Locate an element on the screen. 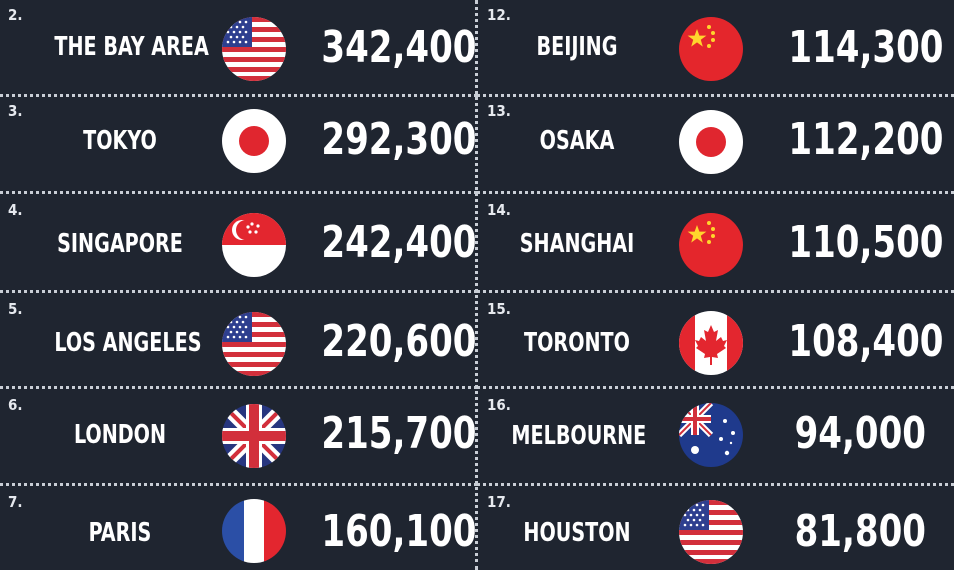  list-item: 5. LOS ANGELES 220,600 is located at coordinates (238, 341).